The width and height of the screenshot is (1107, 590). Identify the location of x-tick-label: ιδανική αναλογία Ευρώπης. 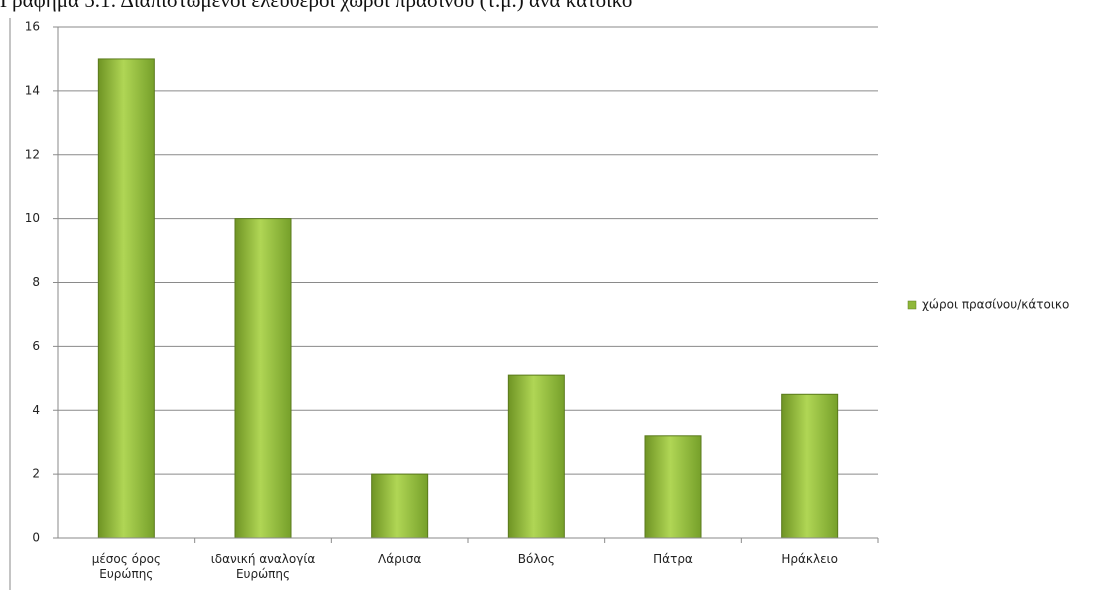
(263, 566).